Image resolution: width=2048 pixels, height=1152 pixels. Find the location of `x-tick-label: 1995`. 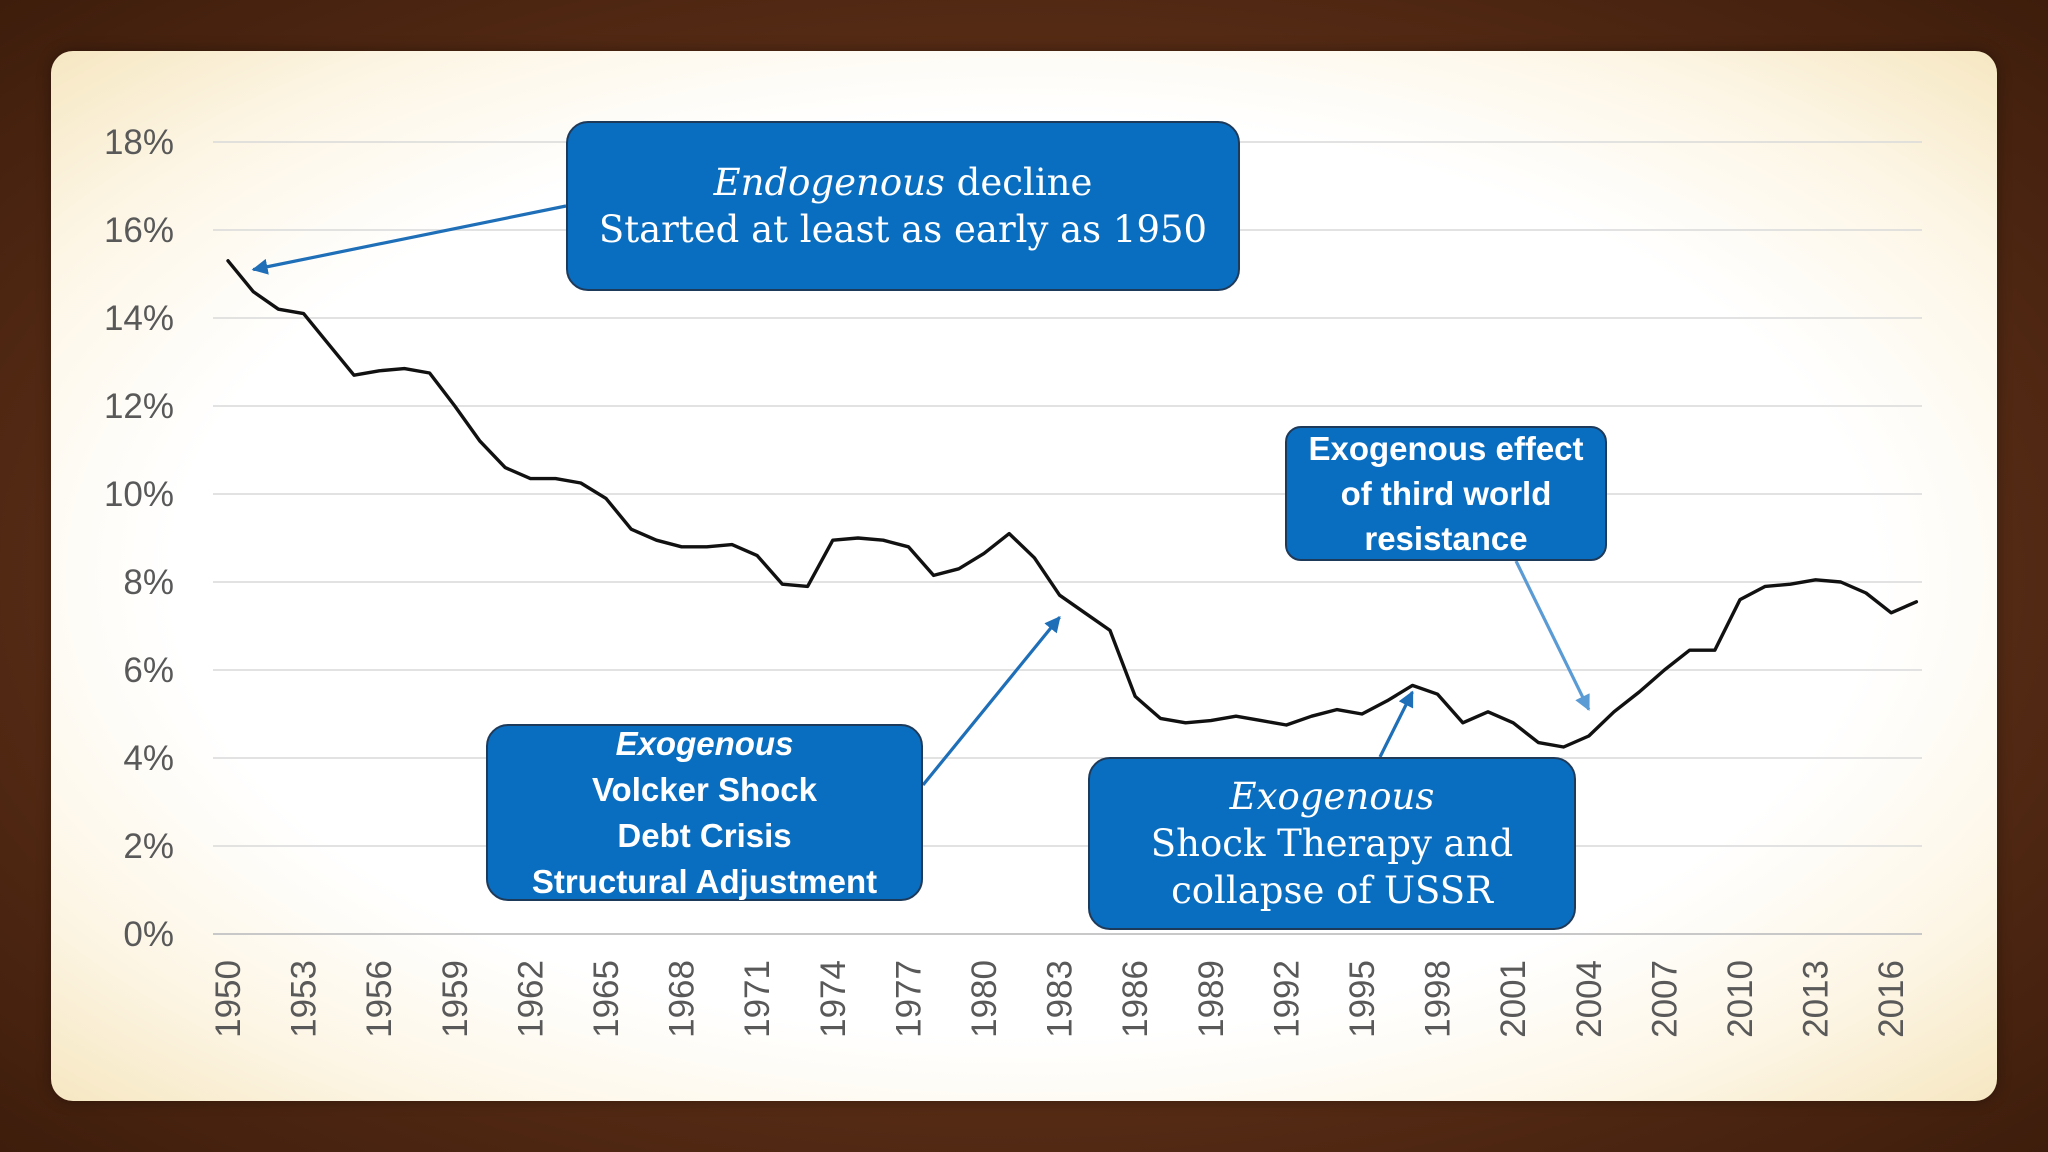

x-tick-label: 1995 is located at coordinates (1362, 999).